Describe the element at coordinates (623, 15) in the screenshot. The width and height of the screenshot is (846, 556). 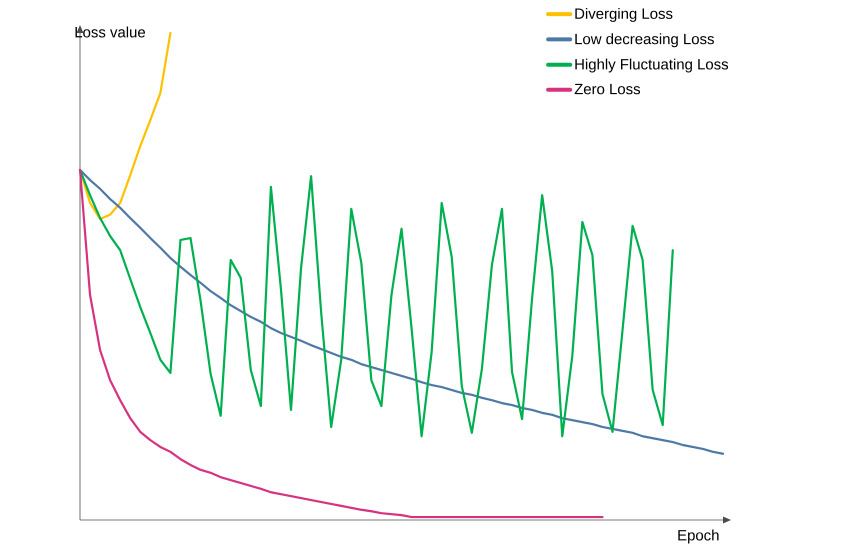
I see `legend-label: Diverging Loss` at that location.